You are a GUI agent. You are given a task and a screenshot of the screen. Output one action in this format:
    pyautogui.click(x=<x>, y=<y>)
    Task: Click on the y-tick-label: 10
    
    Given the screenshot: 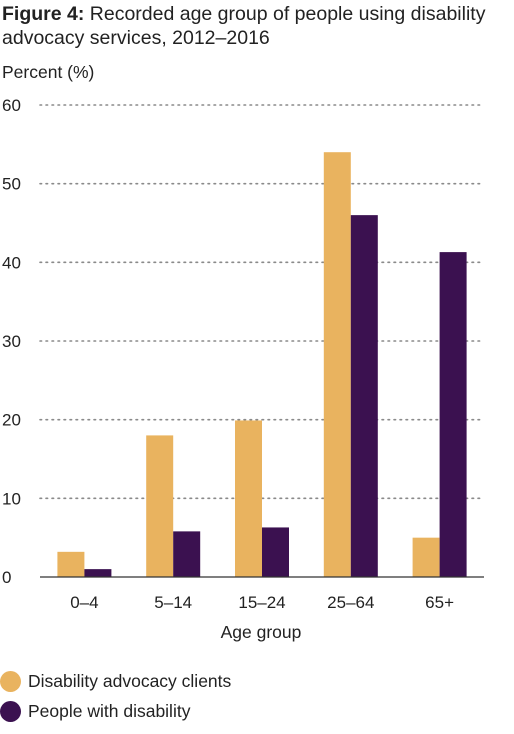 What is the action you would take?
    pyautogui.click(x=11, y=498)
    